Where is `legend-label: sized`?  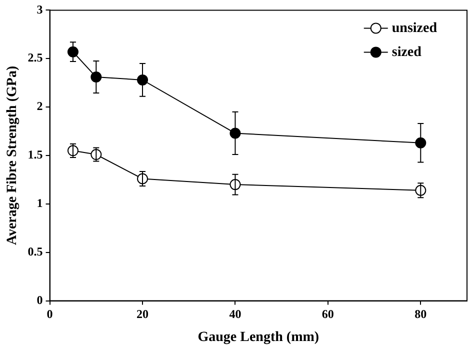 legend-label: sized is located at coordinates (407, 52).